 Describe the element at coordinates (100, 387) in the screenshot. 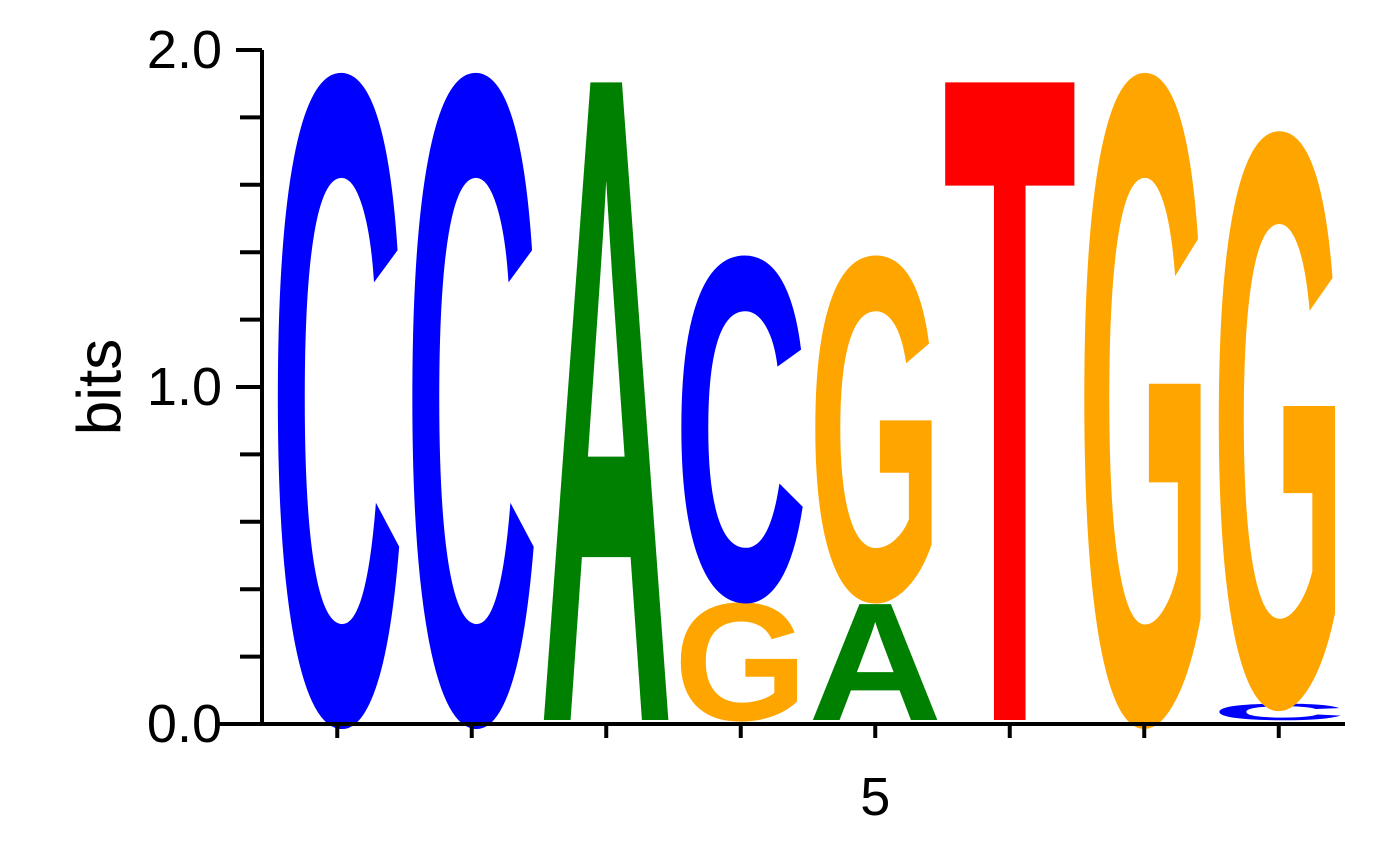

I see `y-axis-label: bits` at that location.